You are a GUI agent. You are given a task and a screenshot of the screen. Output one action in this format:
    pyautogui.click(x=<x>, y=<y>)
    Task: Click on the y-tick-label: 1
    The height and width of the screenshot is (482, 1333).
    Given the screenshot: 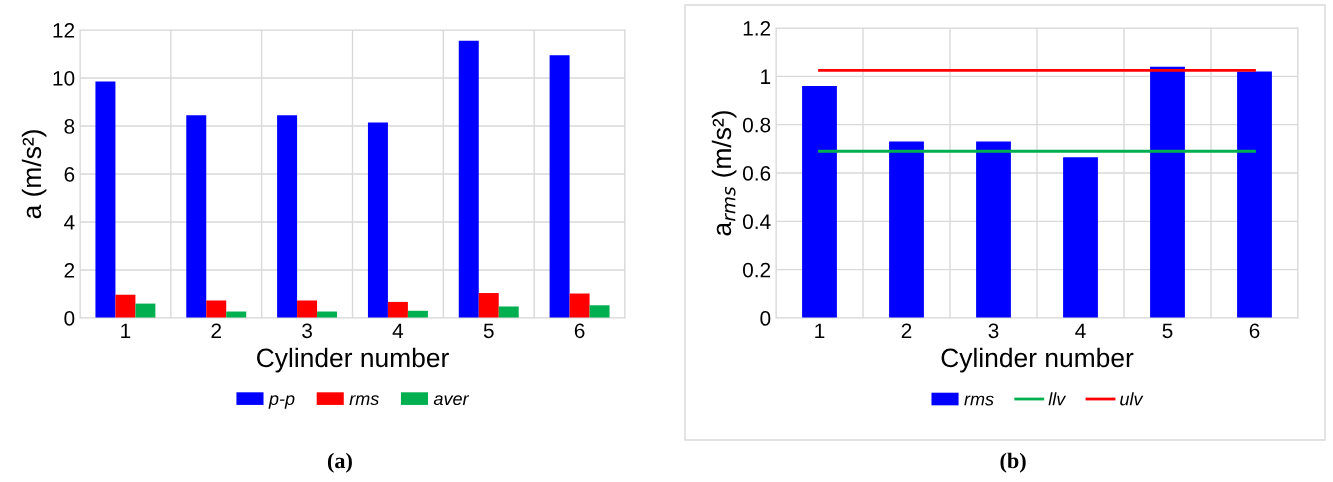 What is the action you would take?
    pyautogui.click(x=766, y=76)
    